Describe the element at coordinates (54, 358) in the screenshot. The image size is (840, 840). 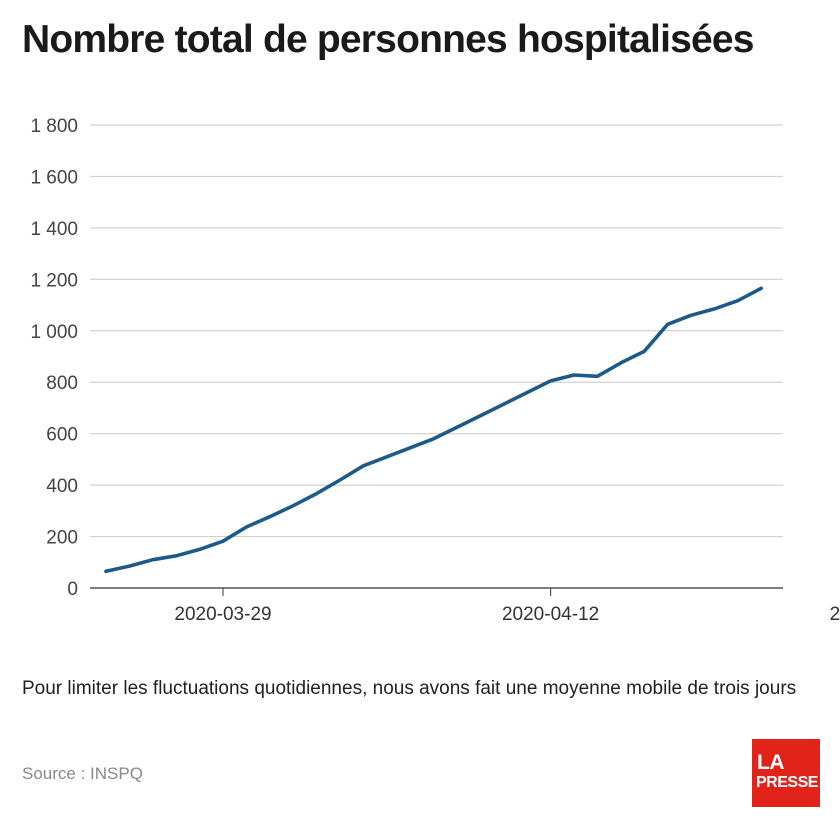
I see `y-axis-ticks: 0 200 400 600 800 1 000 1 200 1 400 1 600 1 800` at that location.